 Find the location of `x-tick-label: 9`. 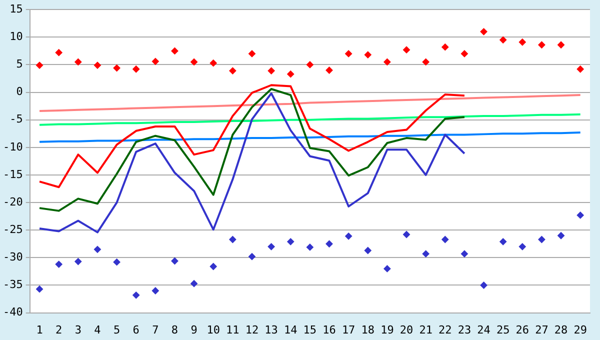

x-tick-label: 9 is located at coordinates (194, 329).